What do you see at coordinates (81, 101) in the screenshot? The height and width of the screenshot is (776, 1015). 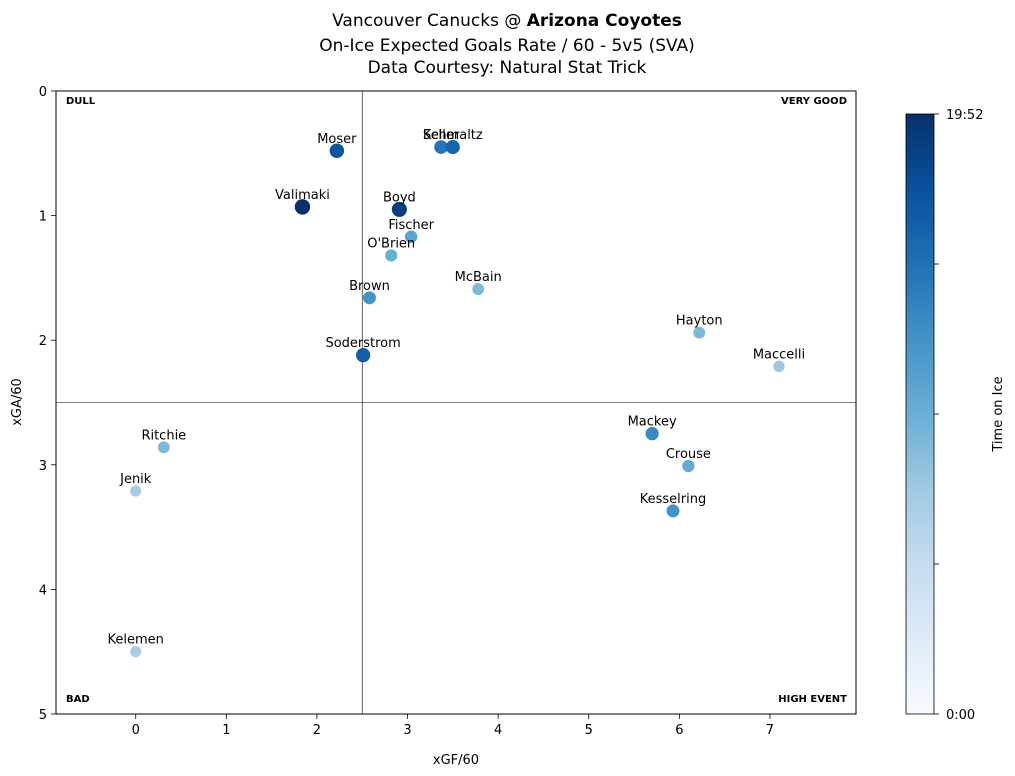 I see `quadrant-label-dull: DULL` at bounding box center [81, 101].